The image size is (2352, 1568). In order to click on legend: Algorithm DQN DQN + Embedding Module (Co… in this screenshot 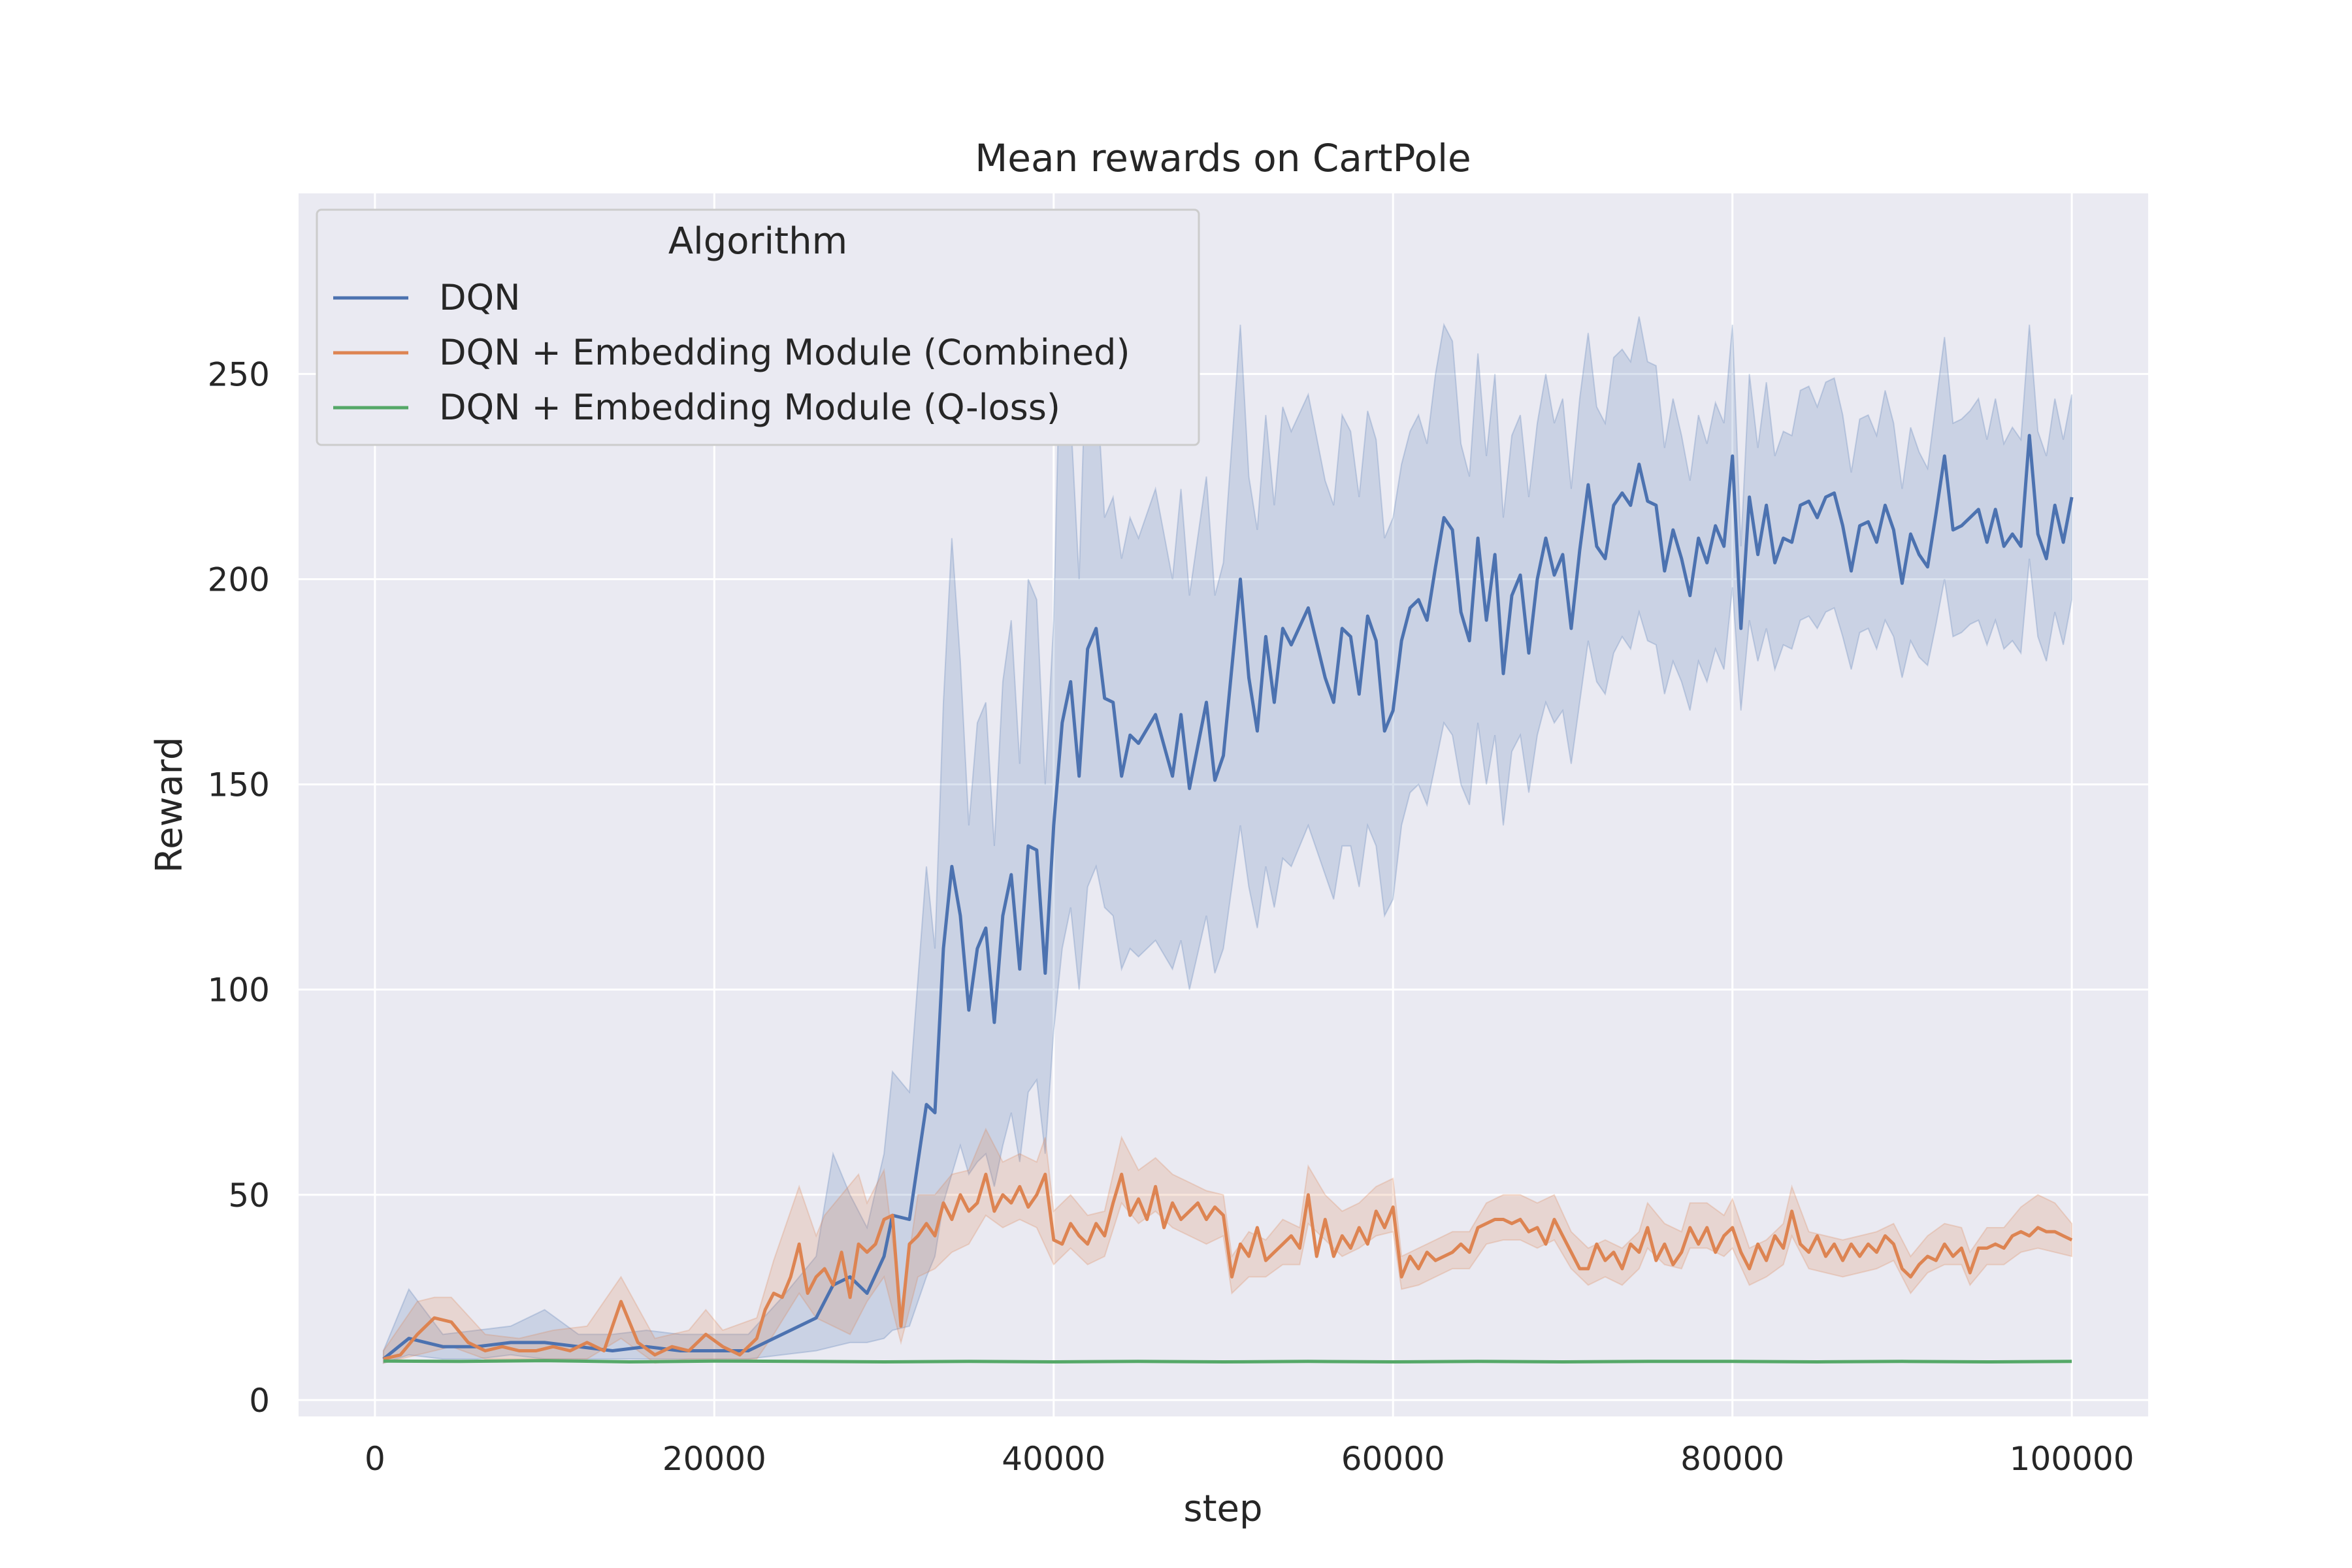, I will do `click(758, 327)`.